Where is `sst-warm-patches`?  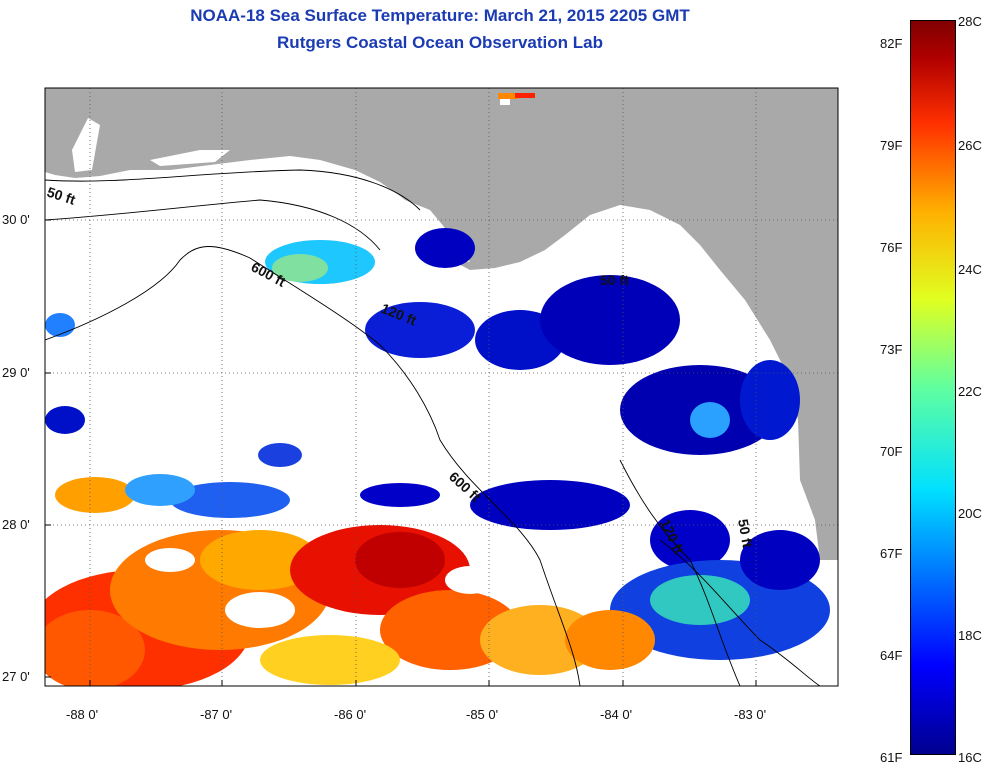 sst-warm-patches is located at coordinates (350, 605).